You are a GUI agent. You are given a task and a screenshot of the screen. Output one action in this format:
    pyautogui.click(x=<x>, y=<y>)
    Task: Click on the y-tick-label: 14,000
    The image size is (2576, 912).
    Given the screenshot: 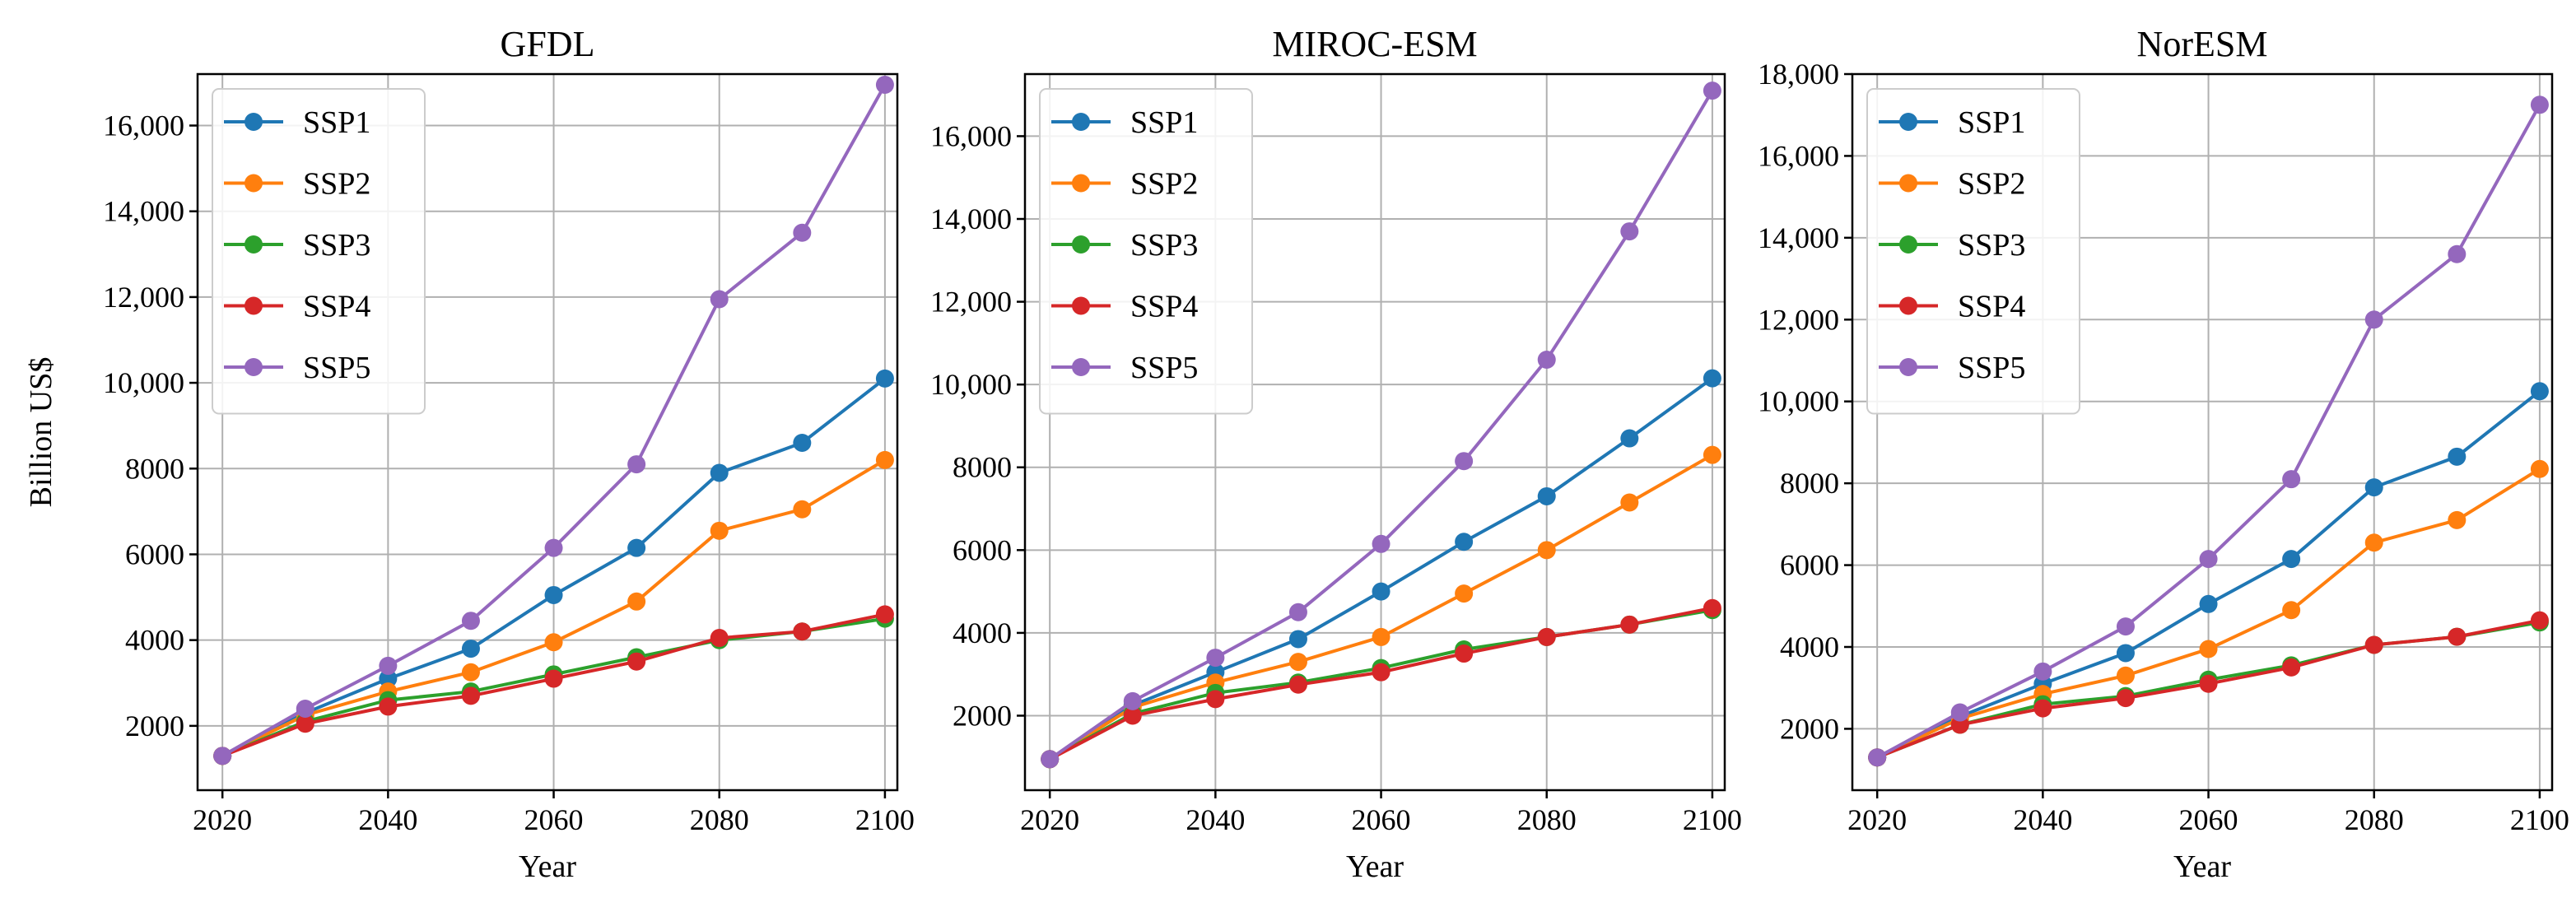 What is the action you would take?
    pyautogui.click(x=971, y=218)
    